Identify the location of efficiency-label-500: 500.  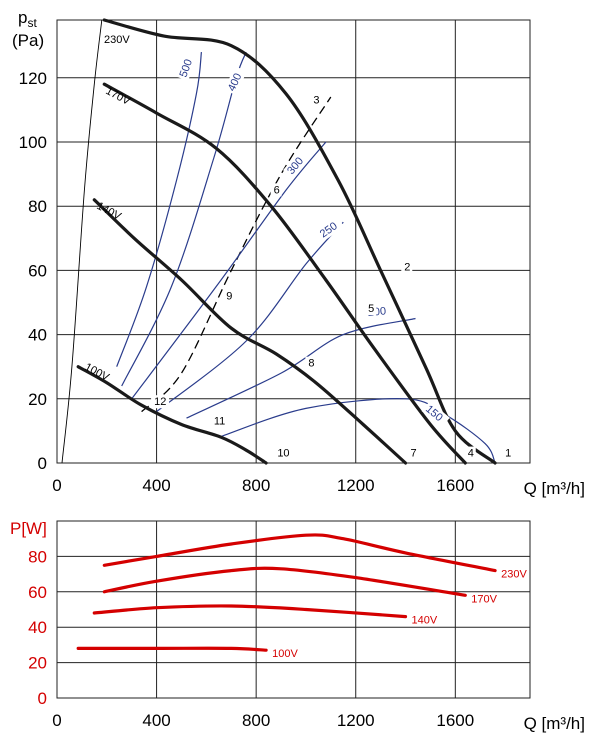
(187, 68).